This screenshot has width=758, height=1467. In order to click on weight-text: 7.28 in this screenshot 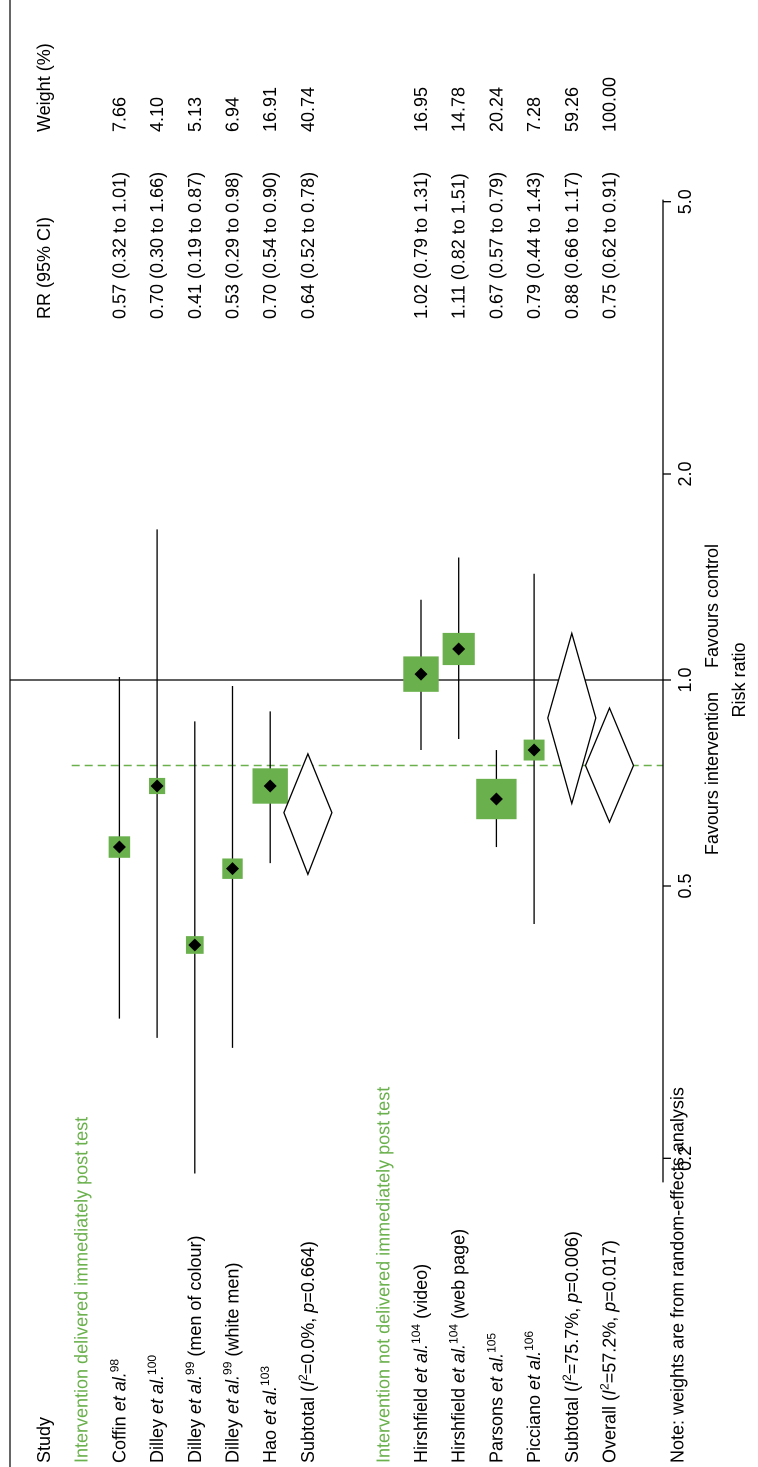, I will do `click(534, 114)`.